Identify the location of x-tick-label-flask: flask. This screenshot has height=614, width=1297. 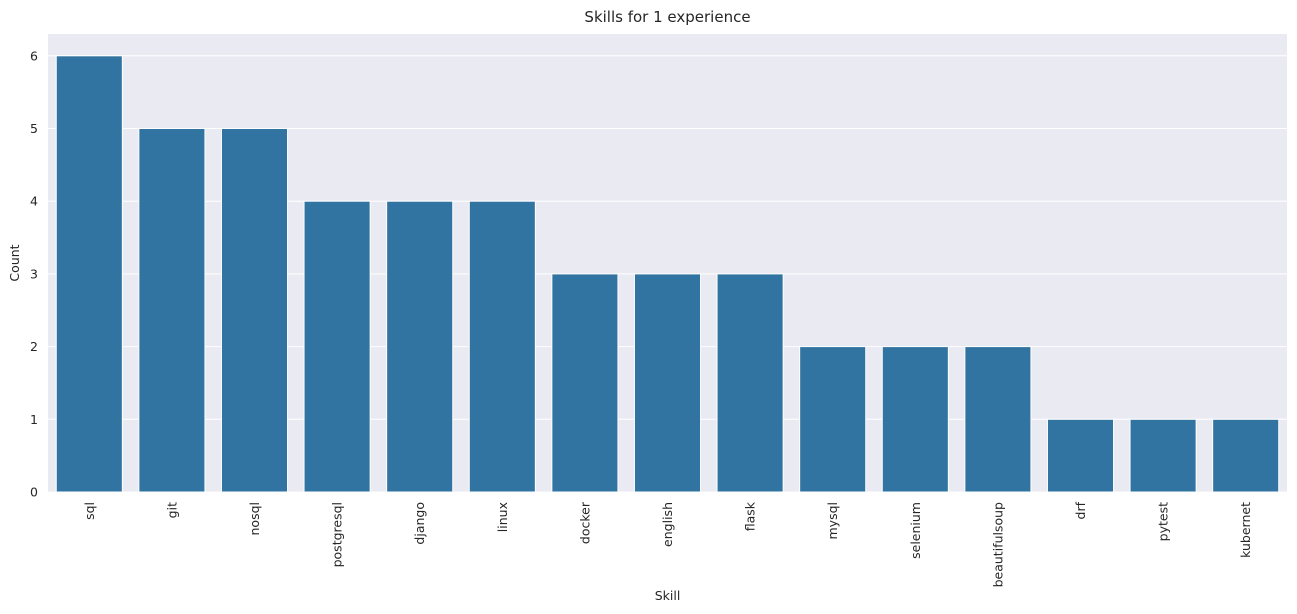
(750, 516).